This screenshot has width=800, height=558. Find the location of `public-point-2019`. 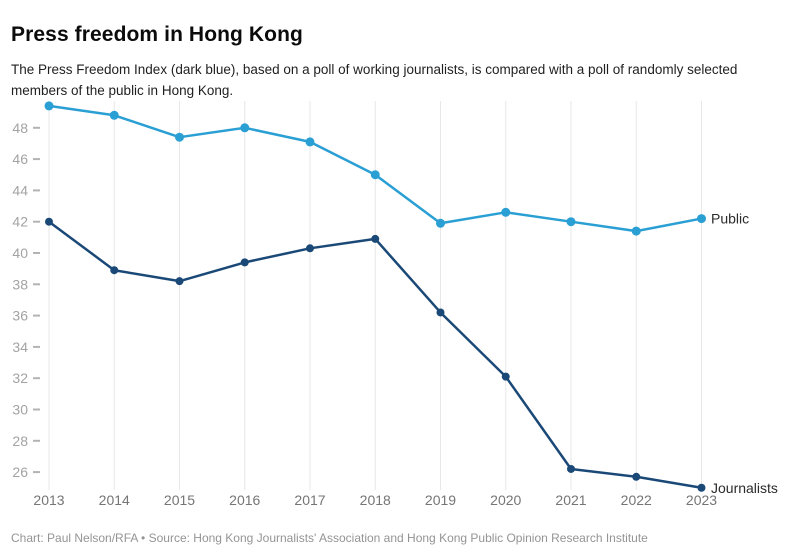

public-point-2019 is located at coordinates (440, 223).